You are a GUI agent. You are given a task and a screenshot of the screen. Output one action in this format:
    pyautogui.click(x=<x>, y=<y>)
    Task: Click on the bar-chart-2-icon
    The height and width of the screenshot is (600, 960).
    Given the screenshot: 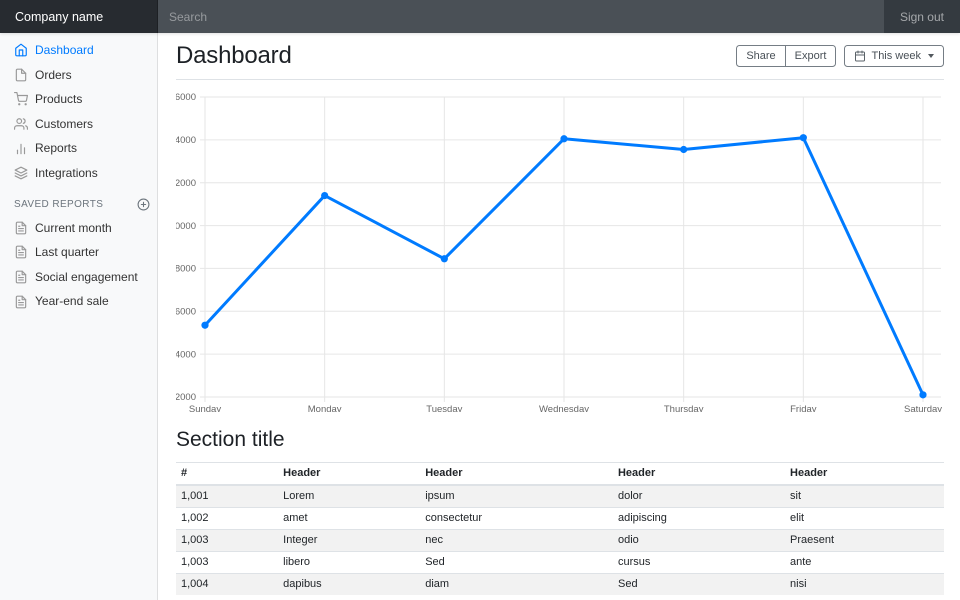 What is the action you would take?
    pyautogui.click(x=21, y=149)
    